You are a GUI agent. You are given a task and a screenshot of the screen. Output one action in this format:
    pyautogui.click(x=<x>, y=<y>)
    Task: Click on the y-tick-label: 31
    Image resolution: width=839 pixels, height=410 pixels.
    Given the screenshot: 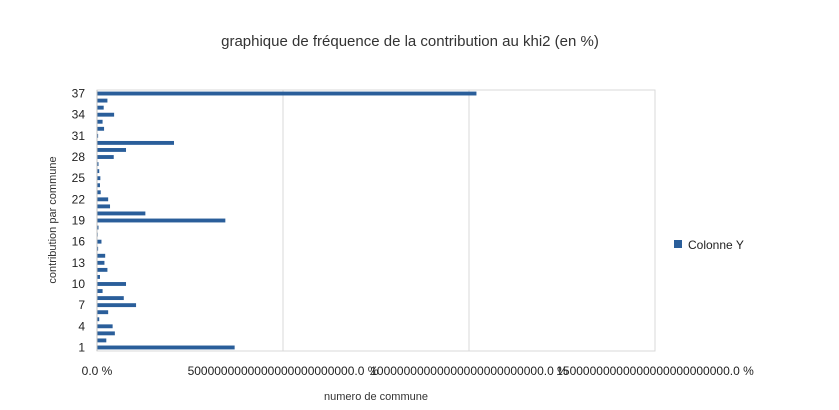 What is the action you would take?
    pyautogui.click(x=79, y=136)
    